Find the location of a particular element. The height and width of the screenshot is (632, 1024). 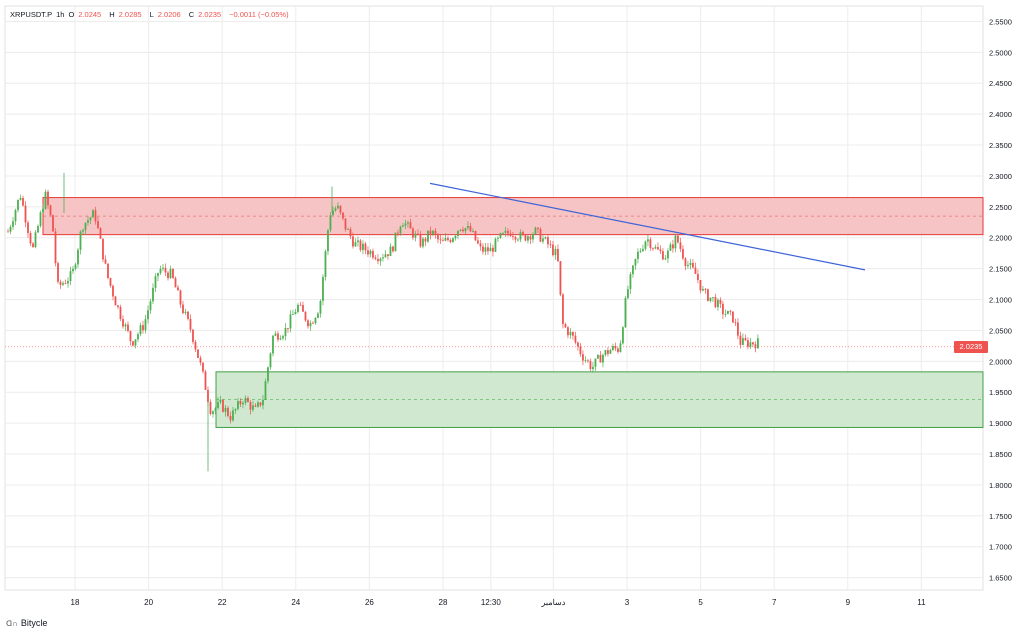

x-tick-label: 7 is located at coordinates (774, 602).